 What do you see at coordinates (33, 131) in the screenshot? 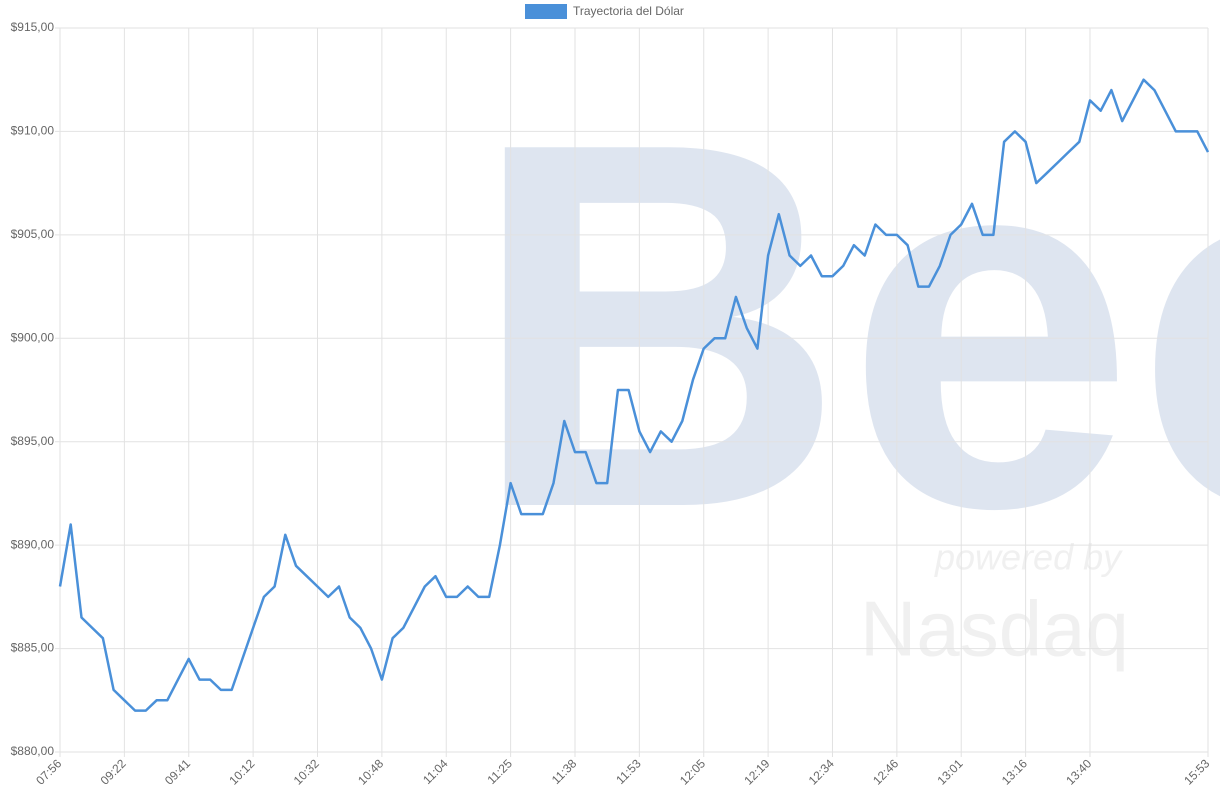
I see `y-tick-label: $910,00` at bounding box center [33, 131].